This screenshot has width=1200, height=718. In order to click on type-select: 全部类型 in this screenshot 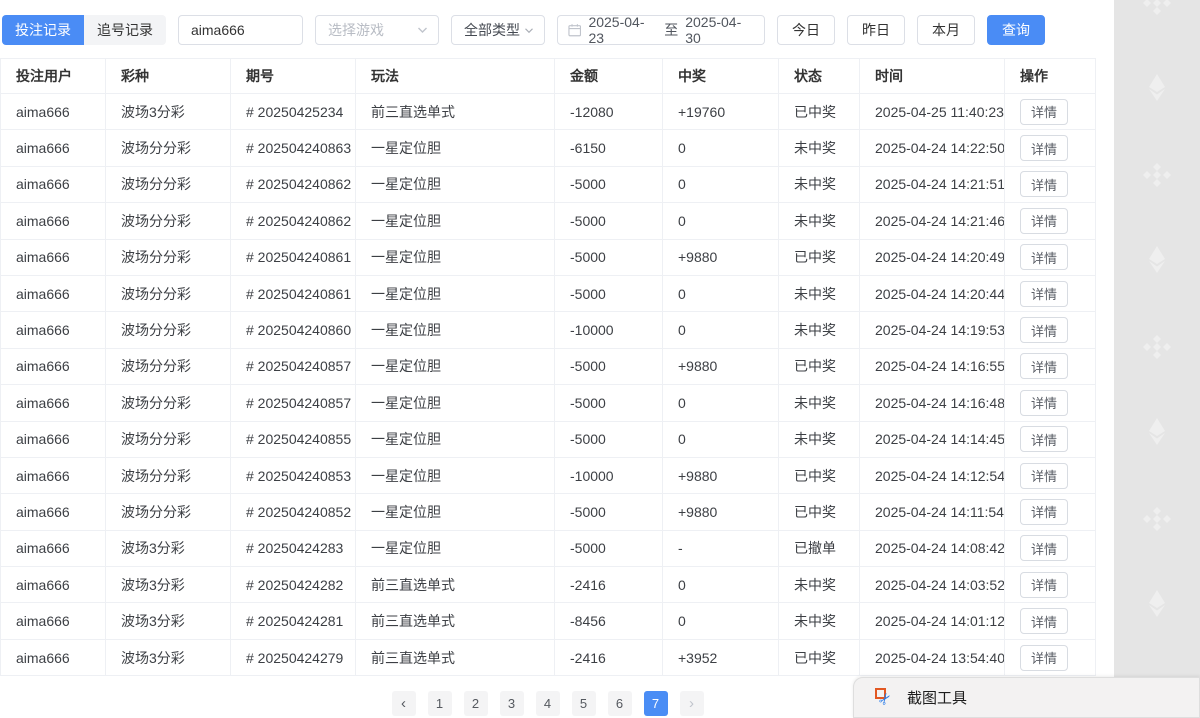, I will do `click(498, 30)`.